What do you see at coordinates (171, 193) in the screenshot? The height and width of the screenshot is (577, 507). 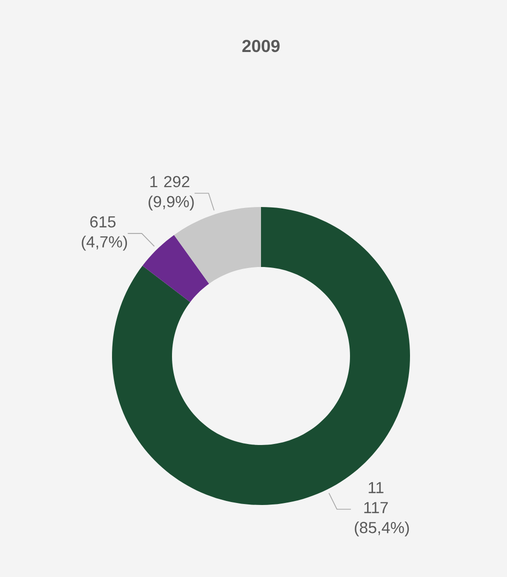 I see `data-label: 1 292 (9,9%)` at bounding box center [171, 193].